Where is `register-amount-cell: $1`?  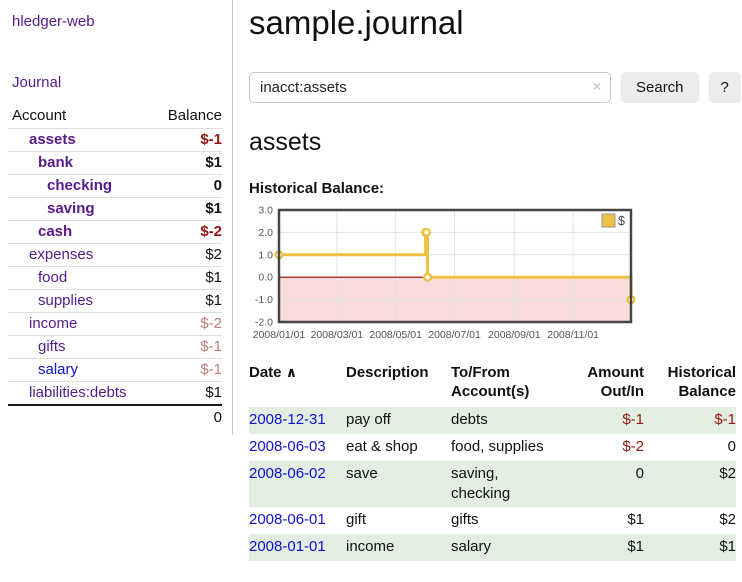 register-amount-cell: $1 is located at coordinates (635, 520).